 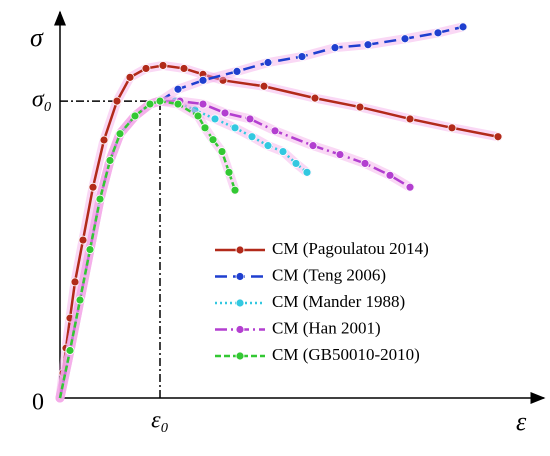 What do you see at coordinates (38, 403) in the screenshot?
I see `x-tick-label: 0` at bounding box center [38, 403].